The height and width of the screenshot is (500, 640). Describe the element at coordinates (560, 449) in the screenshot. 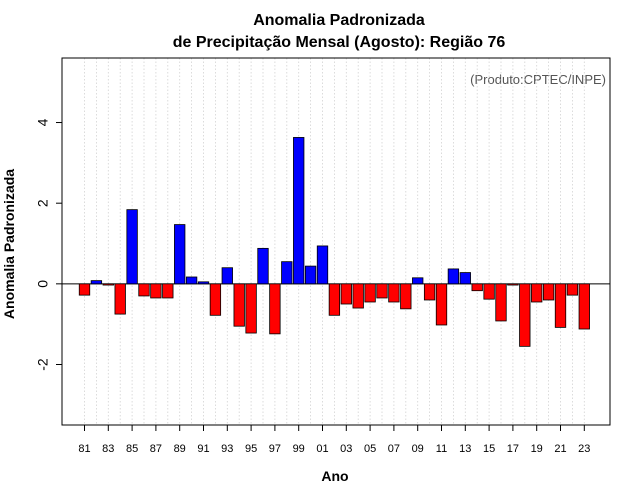

I see `x-tick-label: 21` at that location.